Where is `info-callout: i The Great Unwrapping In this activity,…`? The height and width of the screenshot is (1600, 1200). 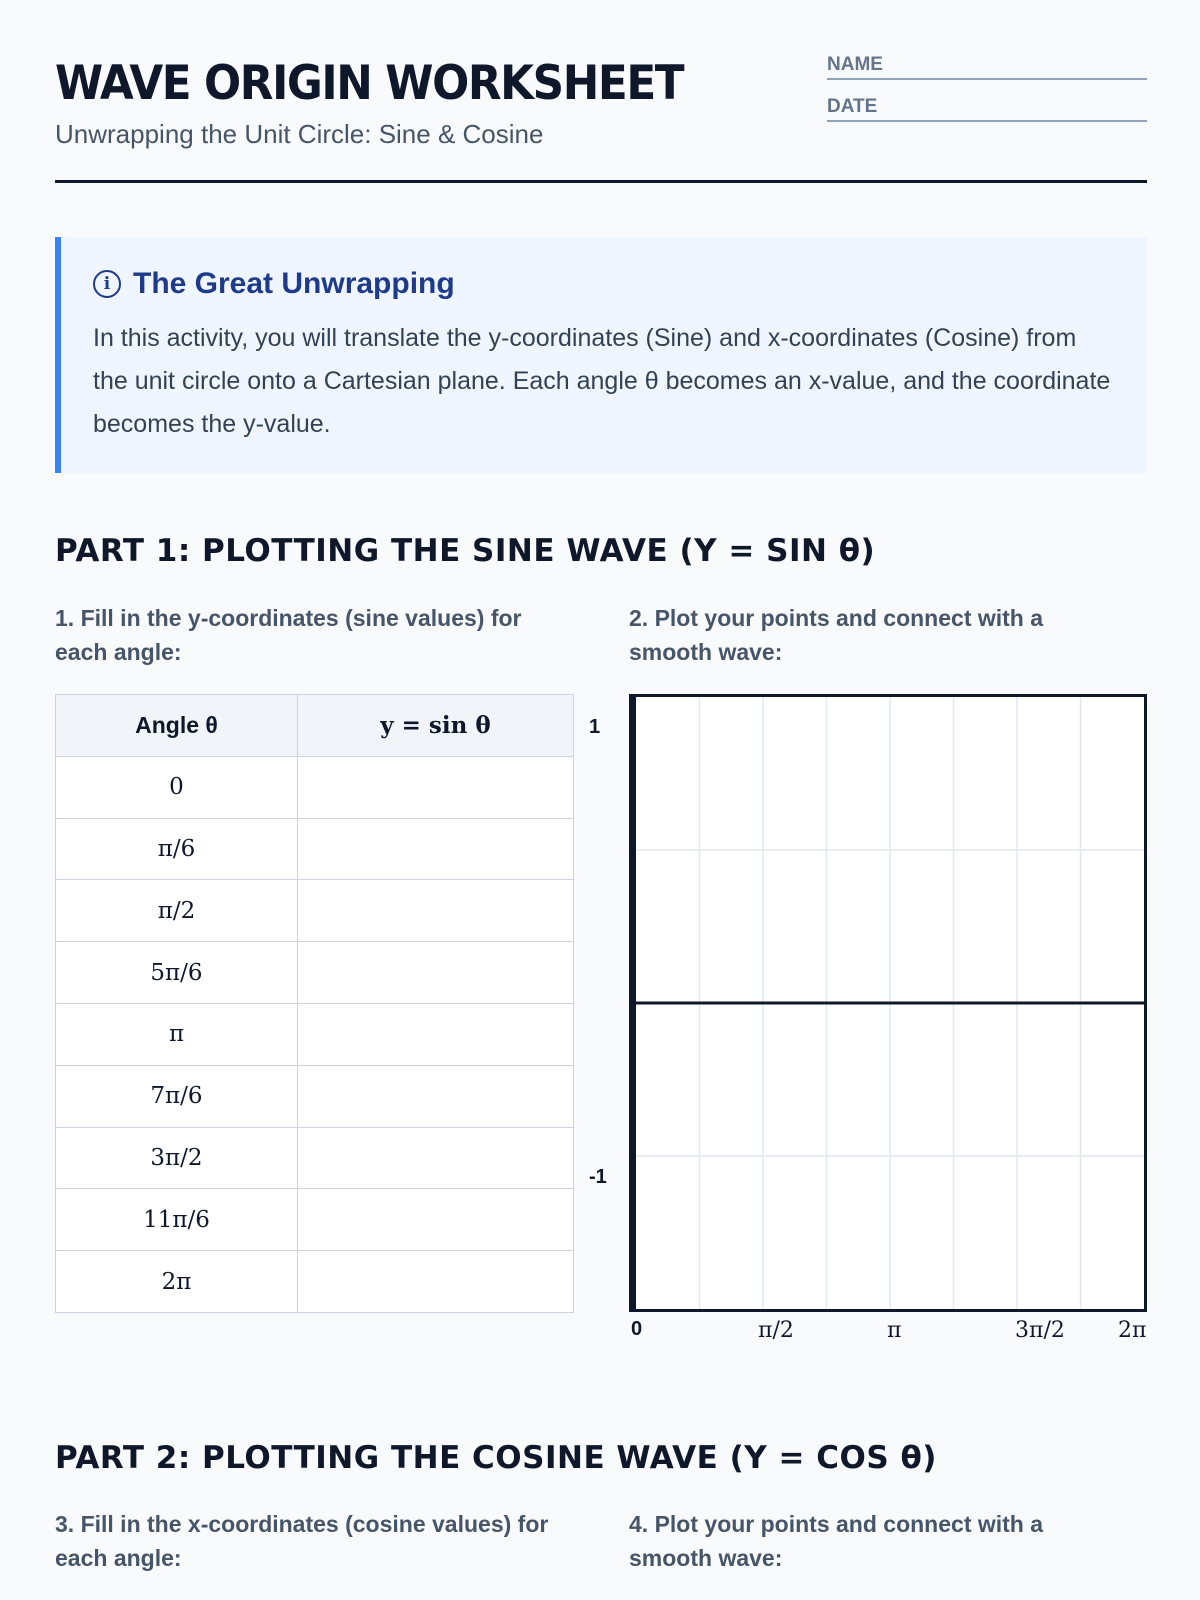 info-callout: i The Great Unwrapping In this activity,… is located at coordinates (601, 355).